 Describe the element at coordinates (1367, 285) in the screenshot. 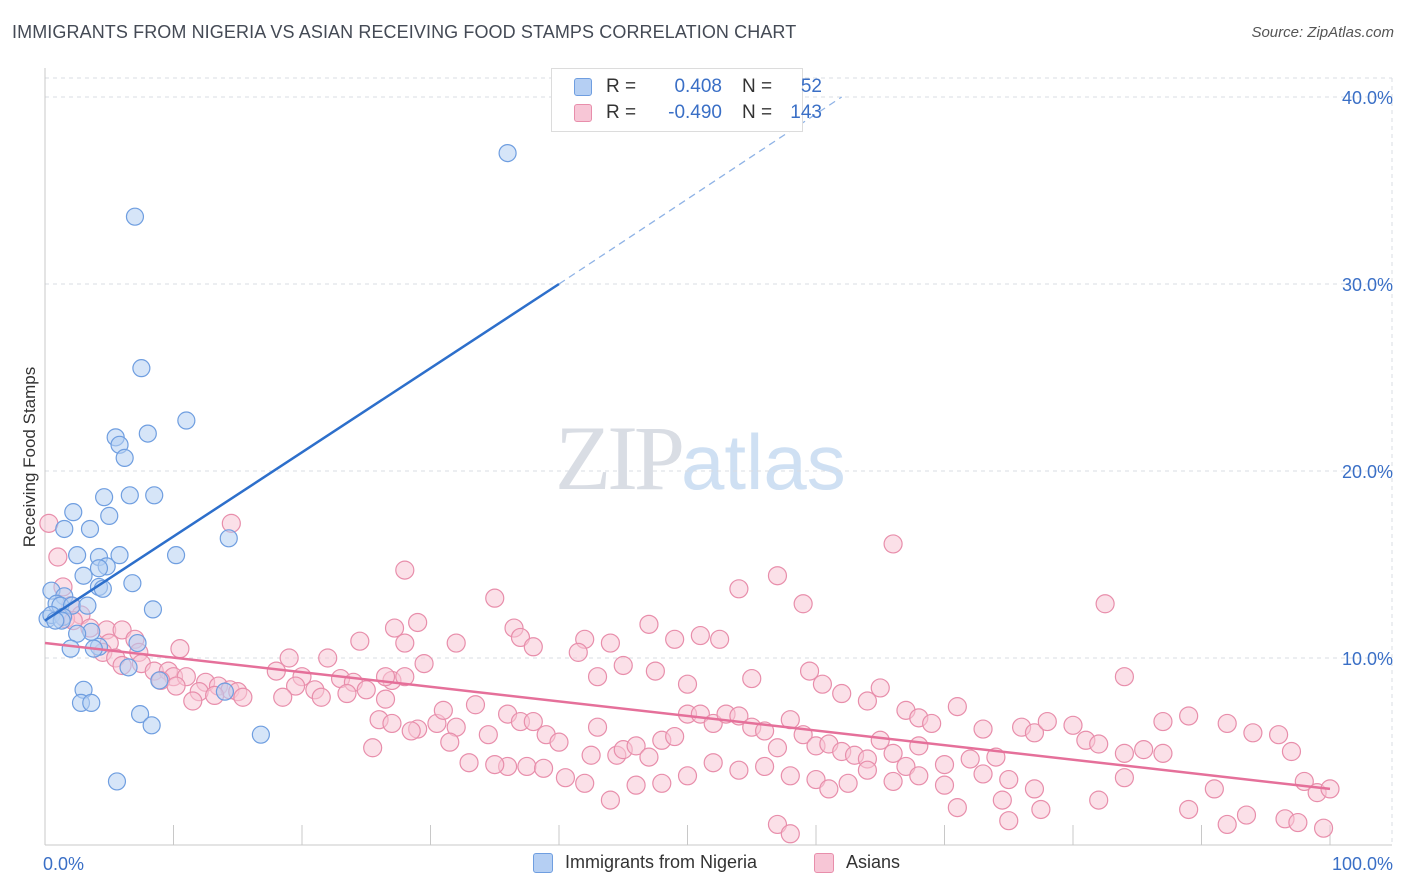

I see `y-tick-label: 30.0%` at that location.